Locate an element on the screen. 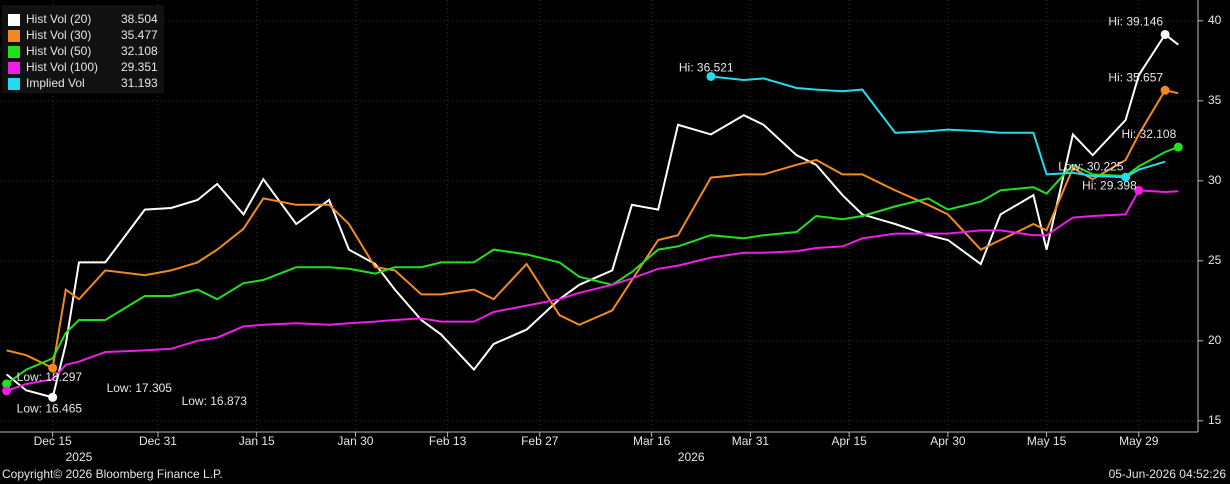 The height and width of the screenshot is (484, 1230). x-tick-label: Jan 15 is located at coordinates (257, 441).